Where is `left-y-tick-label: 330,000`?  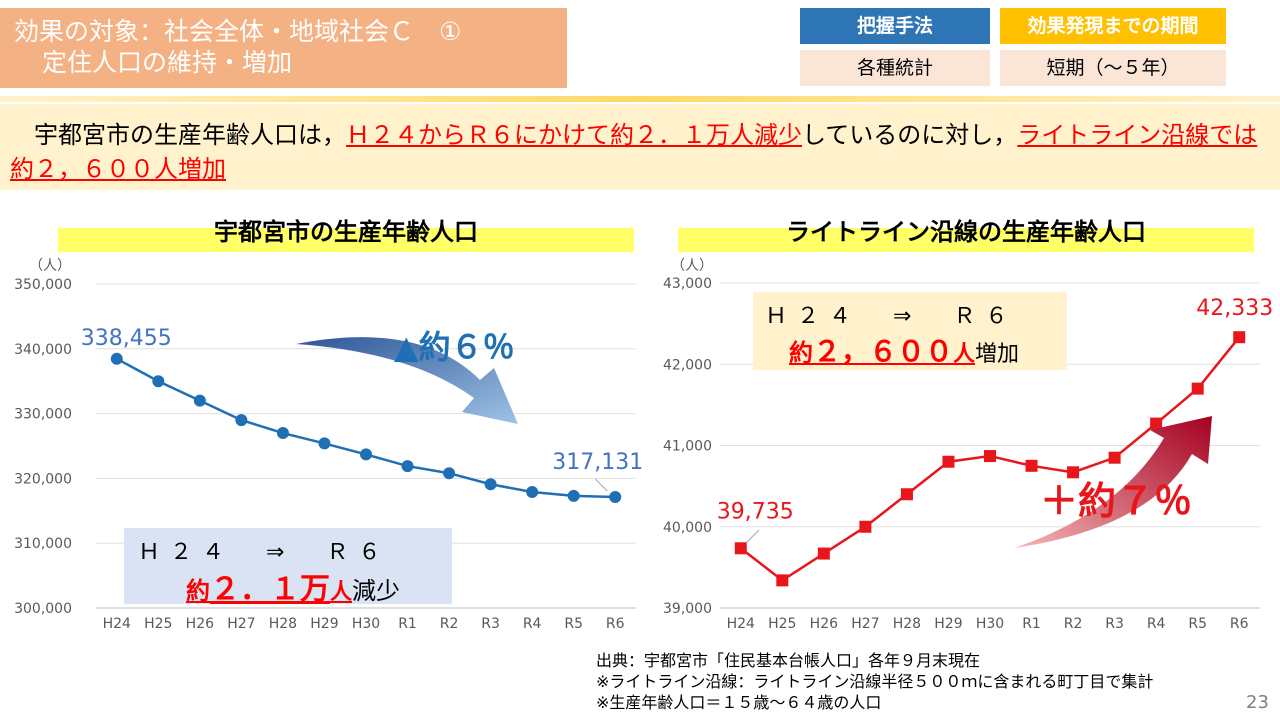
left-y-tick-label: 330,000 is located at coordinates (43, 415).